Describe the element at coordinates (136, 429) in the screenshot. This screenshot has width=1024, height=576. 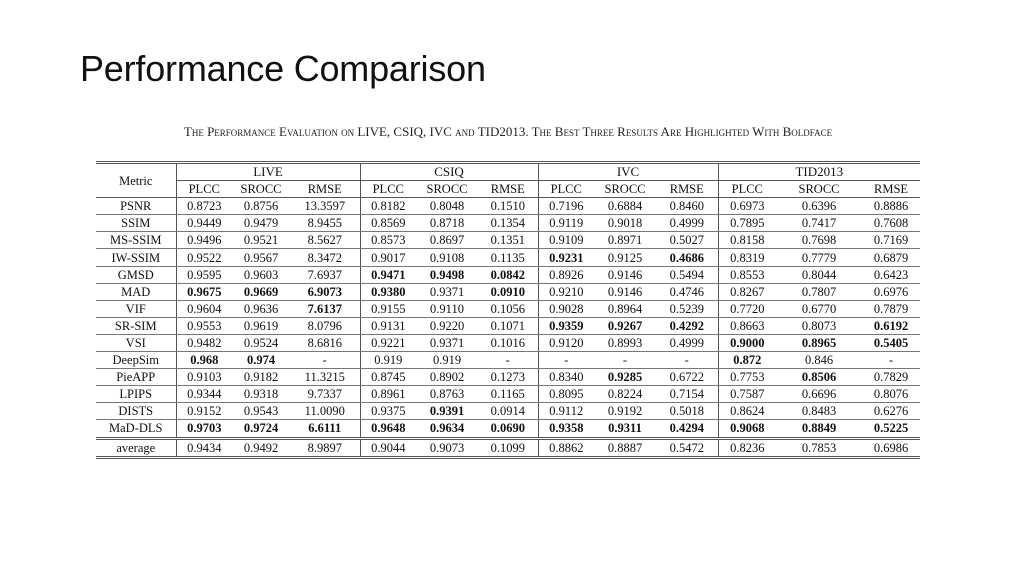
I see `metric-name-cell: MaD-DLS` at that location.